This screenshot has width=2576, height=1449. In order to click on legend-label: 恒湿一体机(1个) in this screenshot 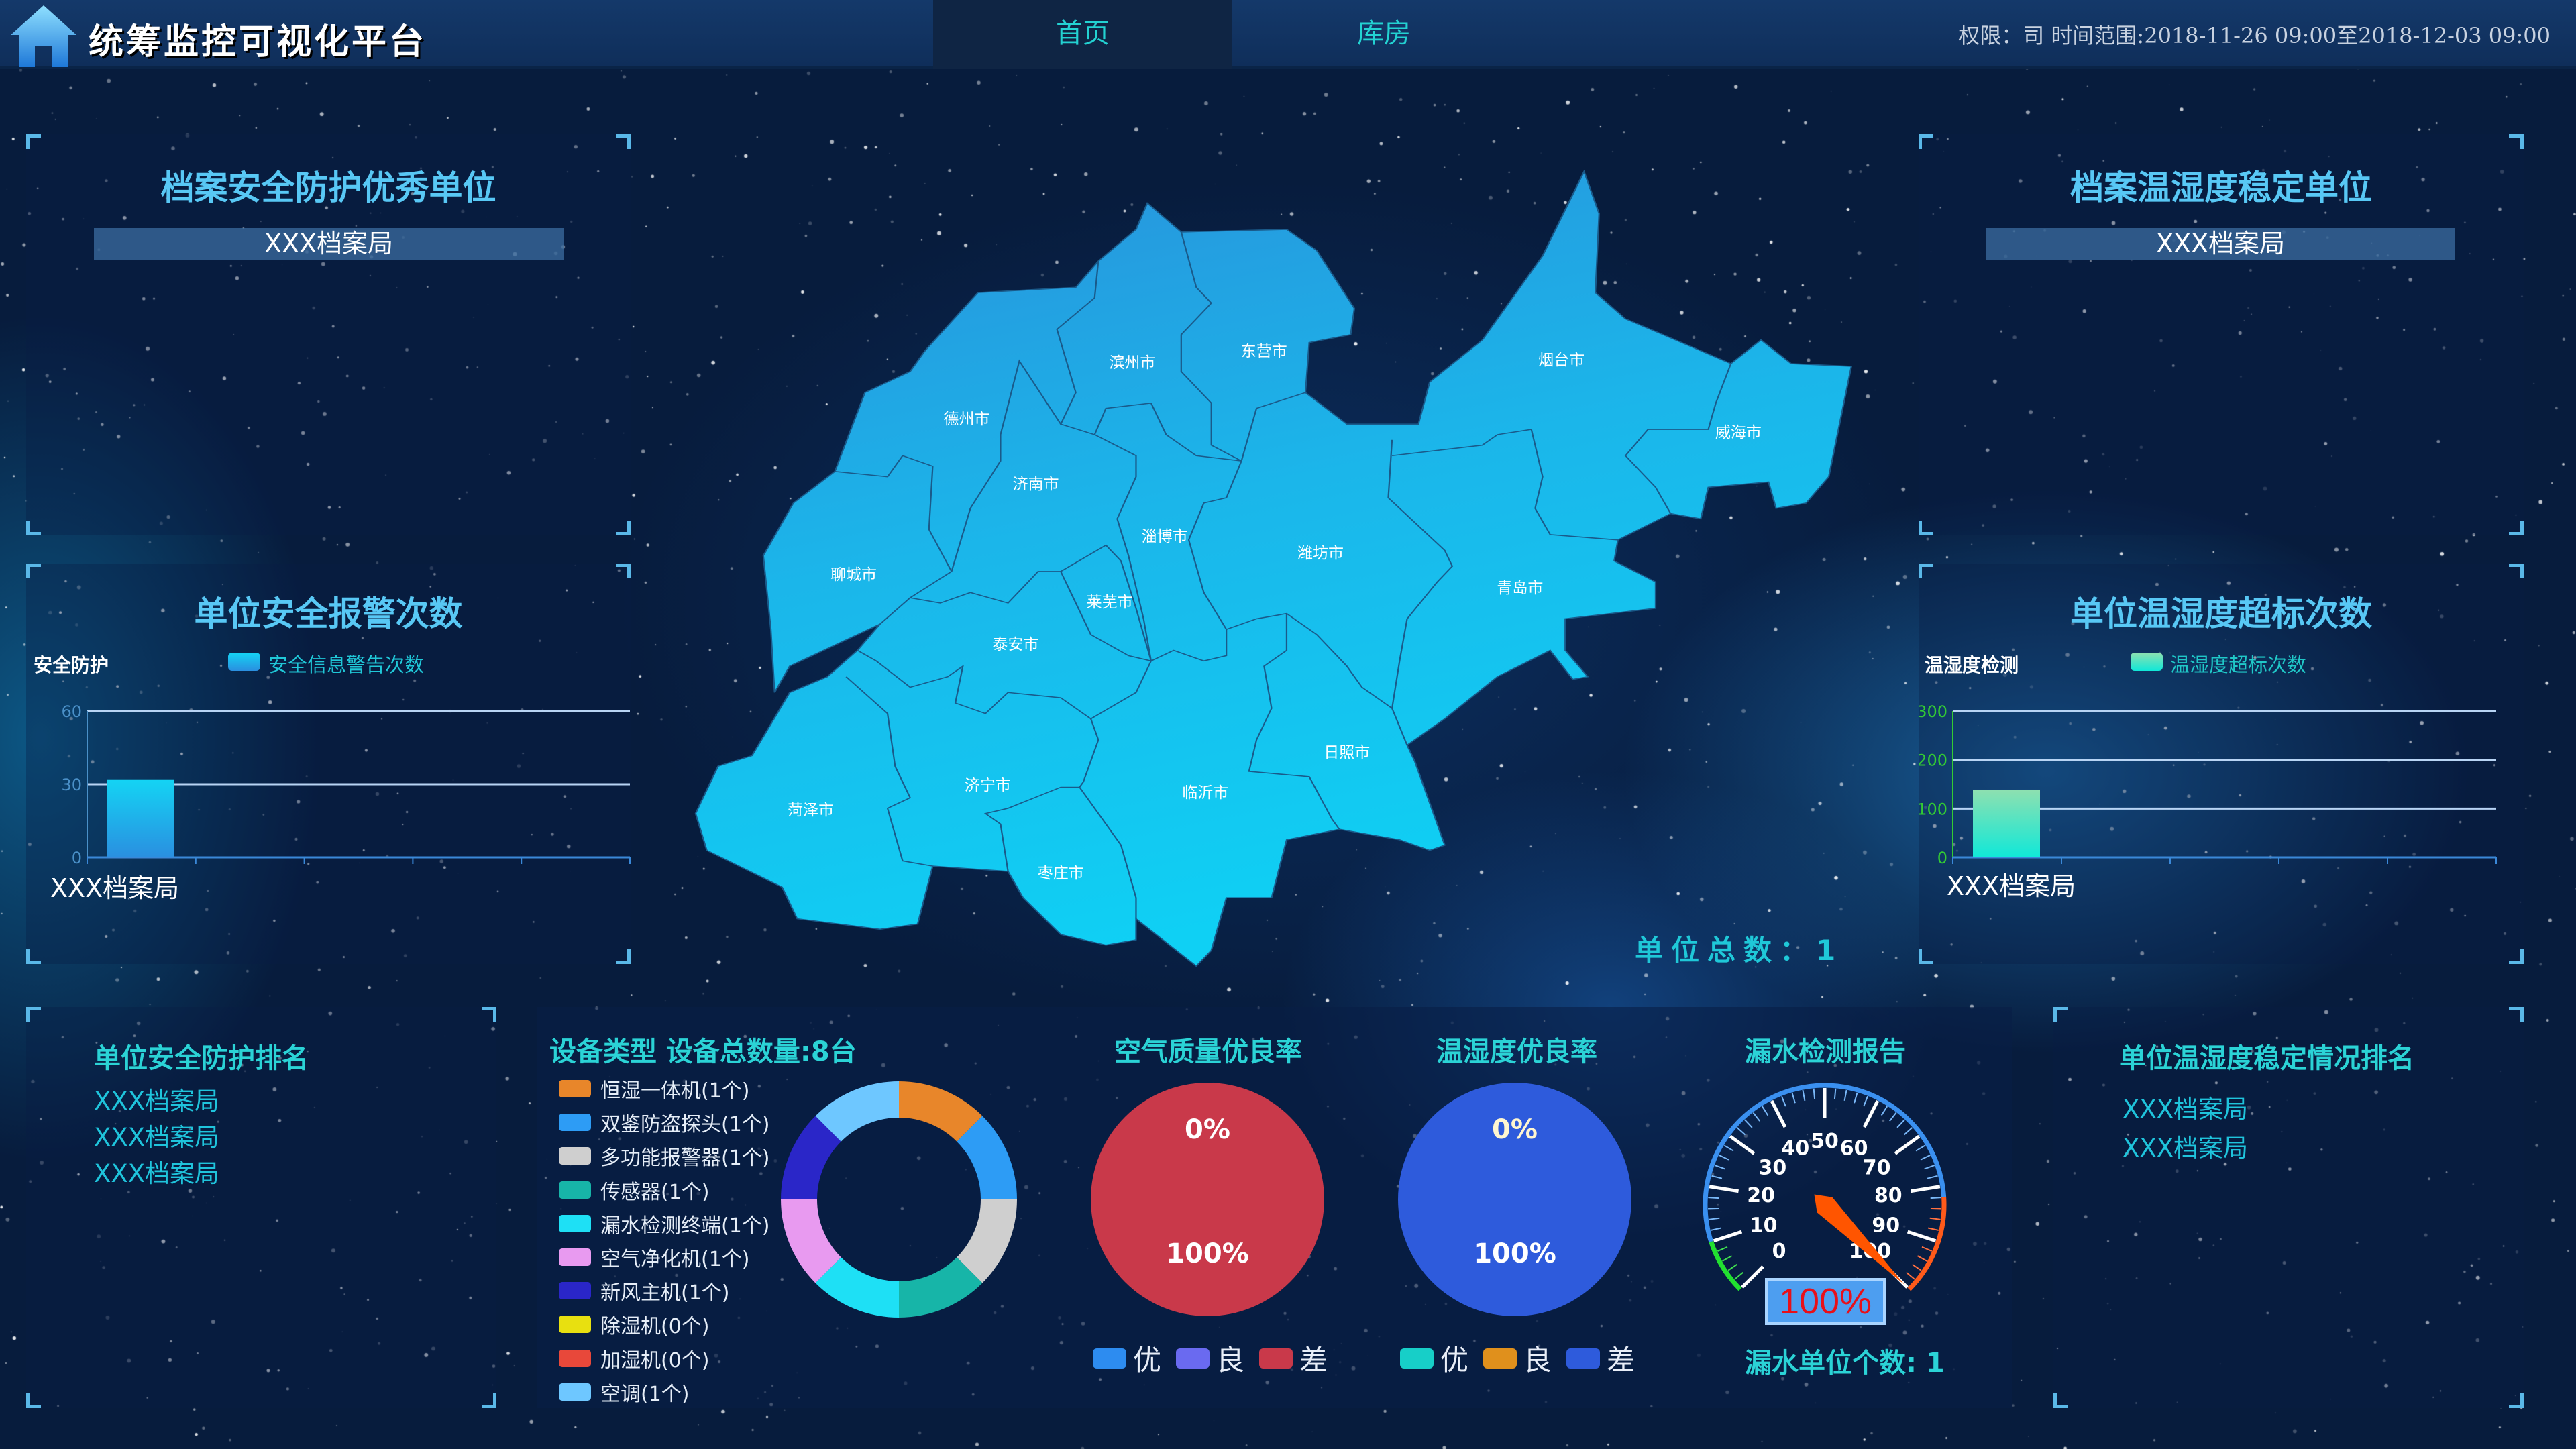, I will do `click(675, 1091)`.